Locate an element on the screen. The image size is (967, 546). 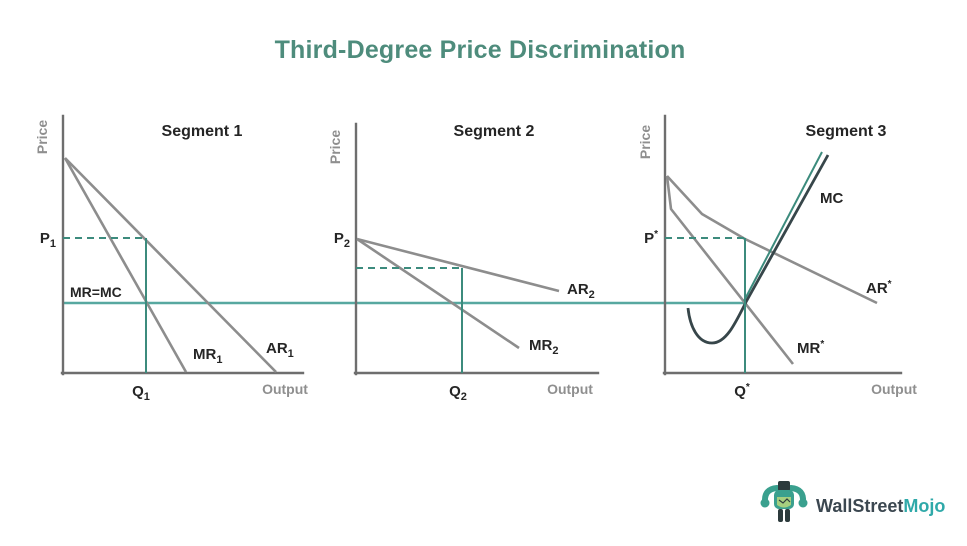
ar2-label: AR2 is located at coordinates (581, 291).